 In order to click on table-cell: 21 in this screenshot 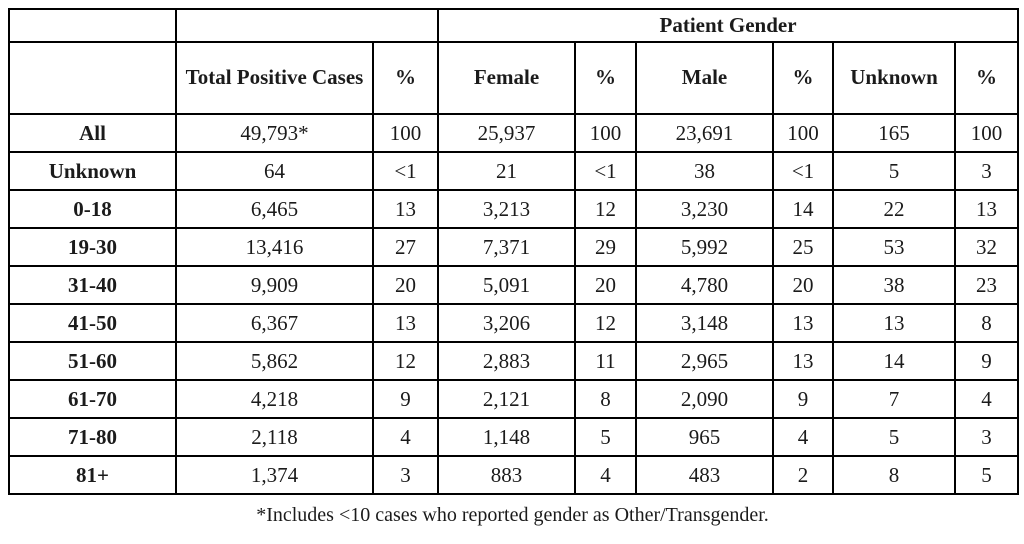, I will do `click(506, 171)`.